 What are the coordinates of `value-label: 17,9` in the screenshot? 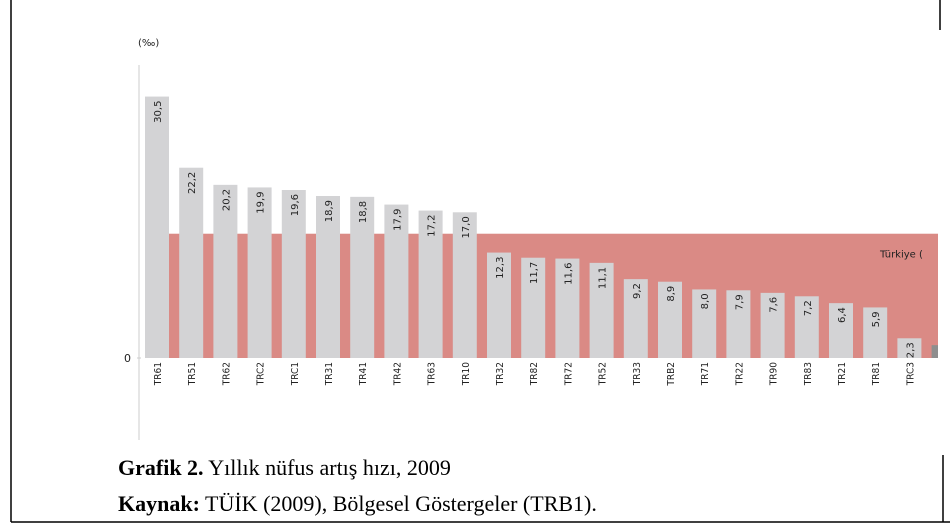 It's located at (397, 220).